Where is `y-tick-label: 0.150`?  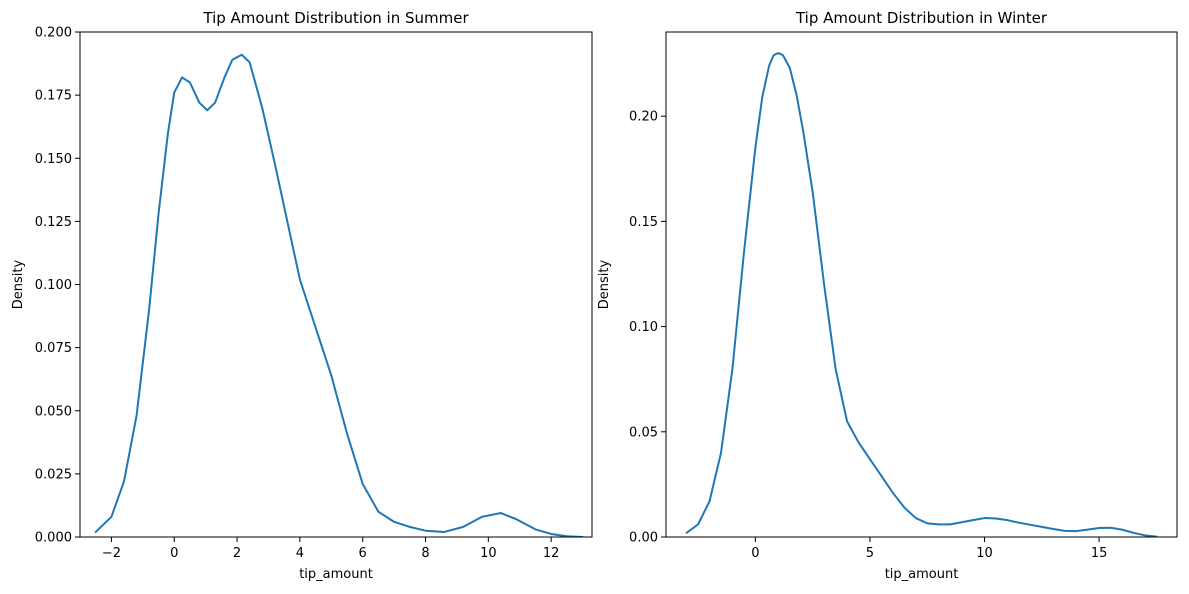 y-tick-label: 0.150 is located at coordinates (53, 159).